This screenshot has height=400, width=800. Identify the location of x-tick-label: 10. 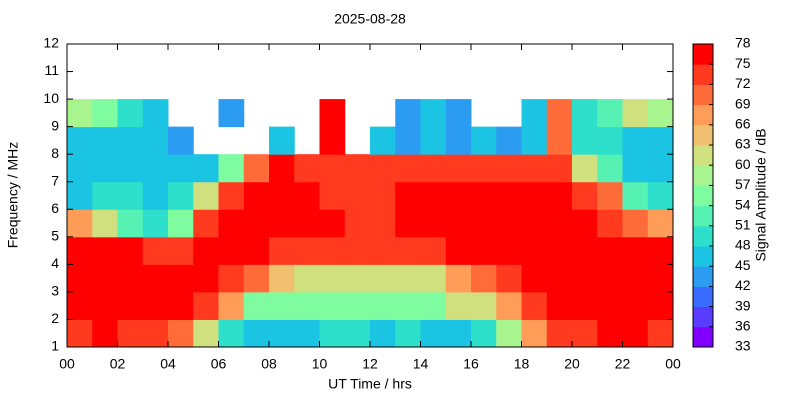
(320, 364).